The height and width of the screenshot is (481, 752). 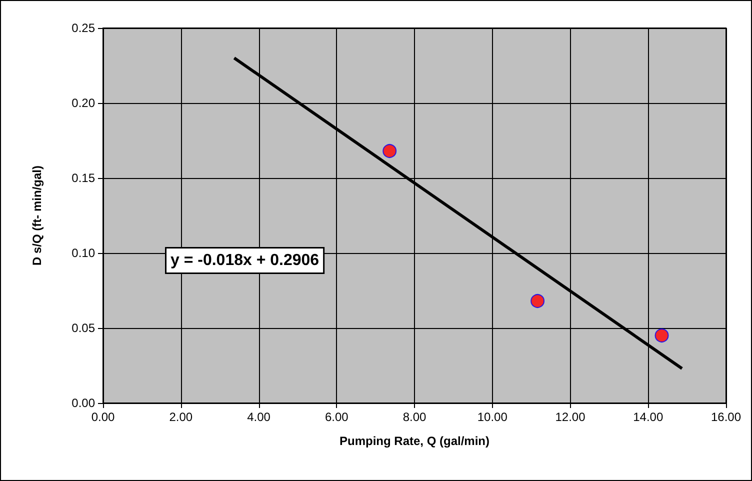 What do you see at coordinates (245, 260) in the screenshot?
I see `annotation: y = -0.018x + 0.2906` at bounding box center [245, 260].